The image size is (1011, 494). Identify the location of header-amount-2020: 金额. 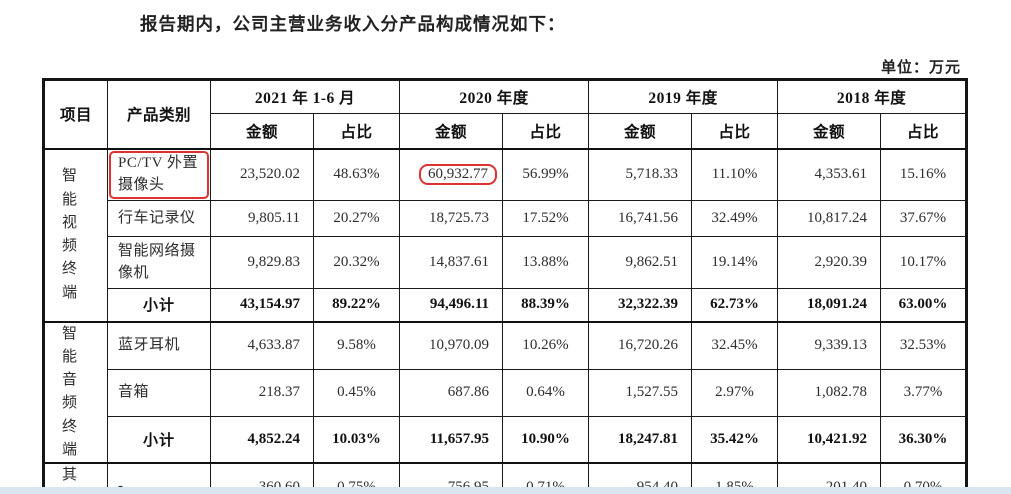
(451, 131).